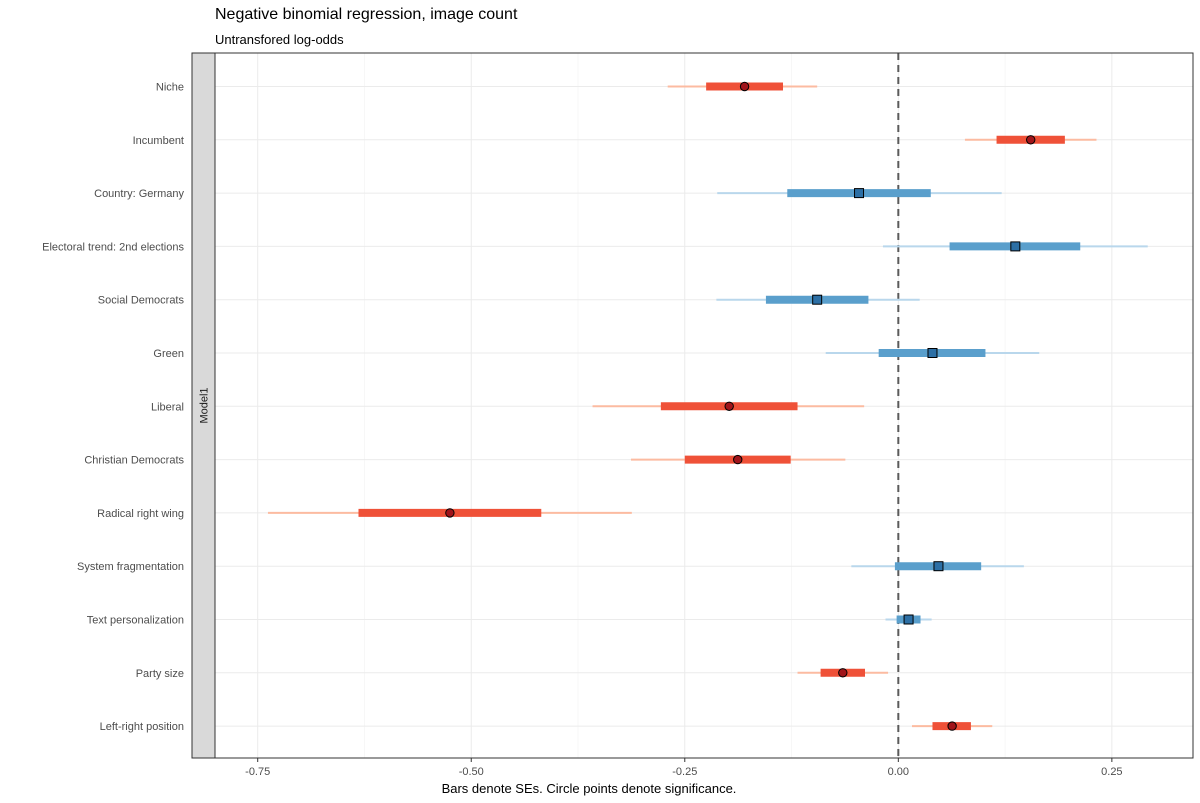  Describe the element at coordinates (170, 88) in the screenshot. I see `y-tick-label: Niche` at that location.